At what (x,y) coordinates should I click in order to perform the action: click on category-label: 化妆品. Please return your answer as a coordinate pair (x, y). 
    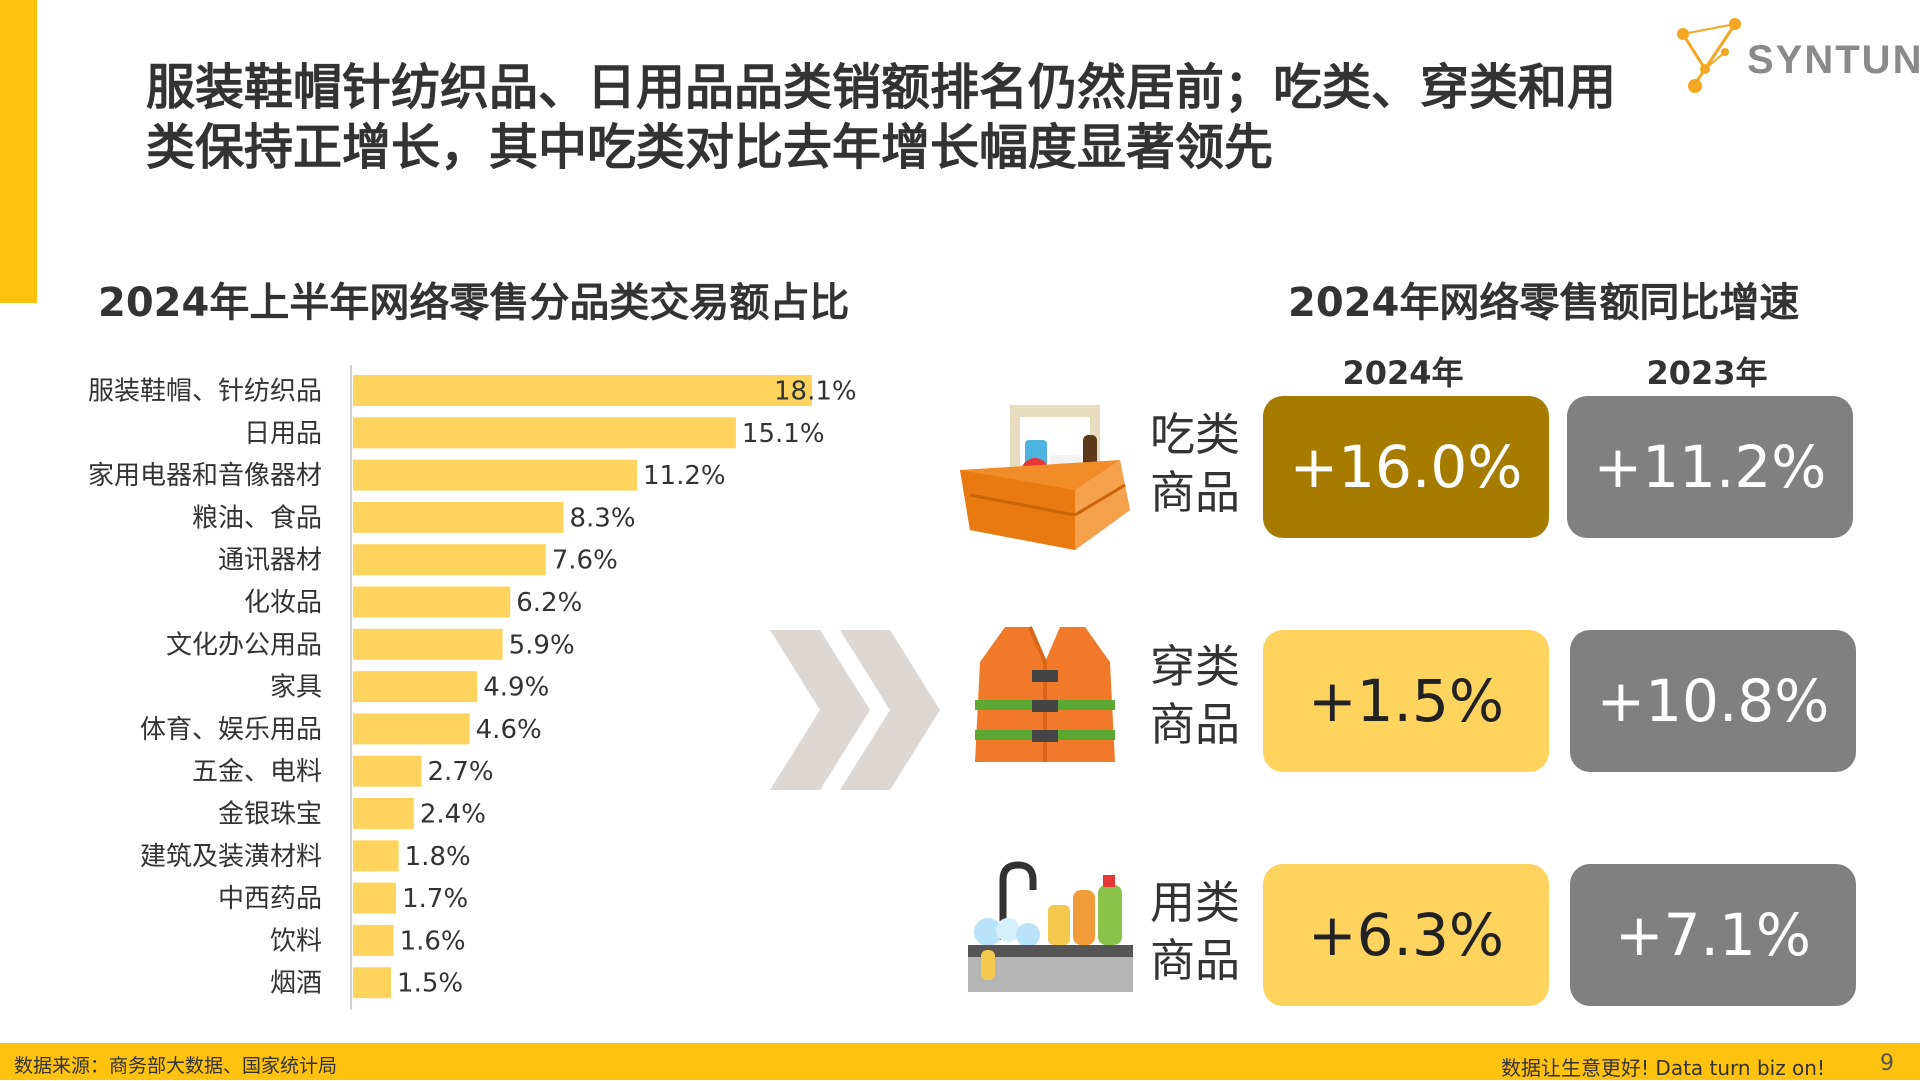
    Looking at the image, I should click on (283, 603).